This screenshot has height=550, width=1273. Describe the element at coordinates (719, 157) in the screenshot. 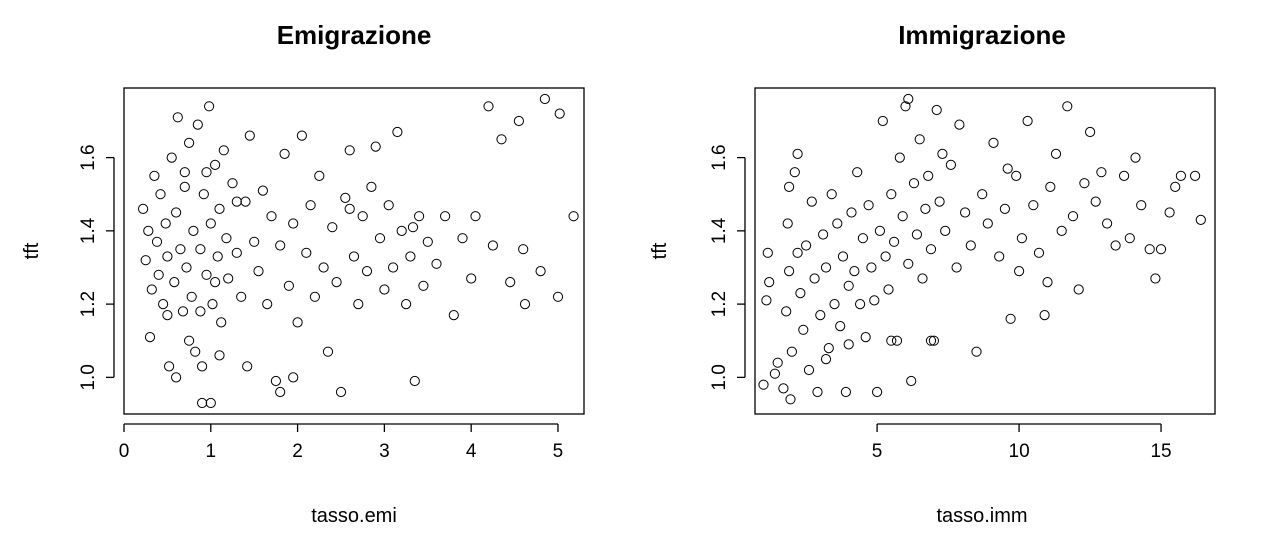

I see `y-tick-label: 1.6` at that location.